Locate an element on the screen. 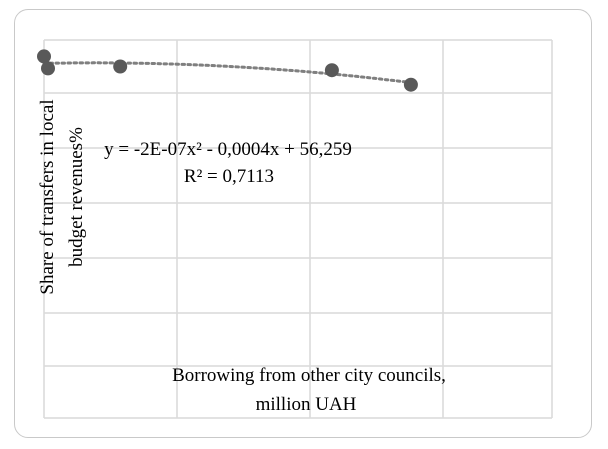 The image size is (608, 449). trendline is located at coordinates (227, 73).